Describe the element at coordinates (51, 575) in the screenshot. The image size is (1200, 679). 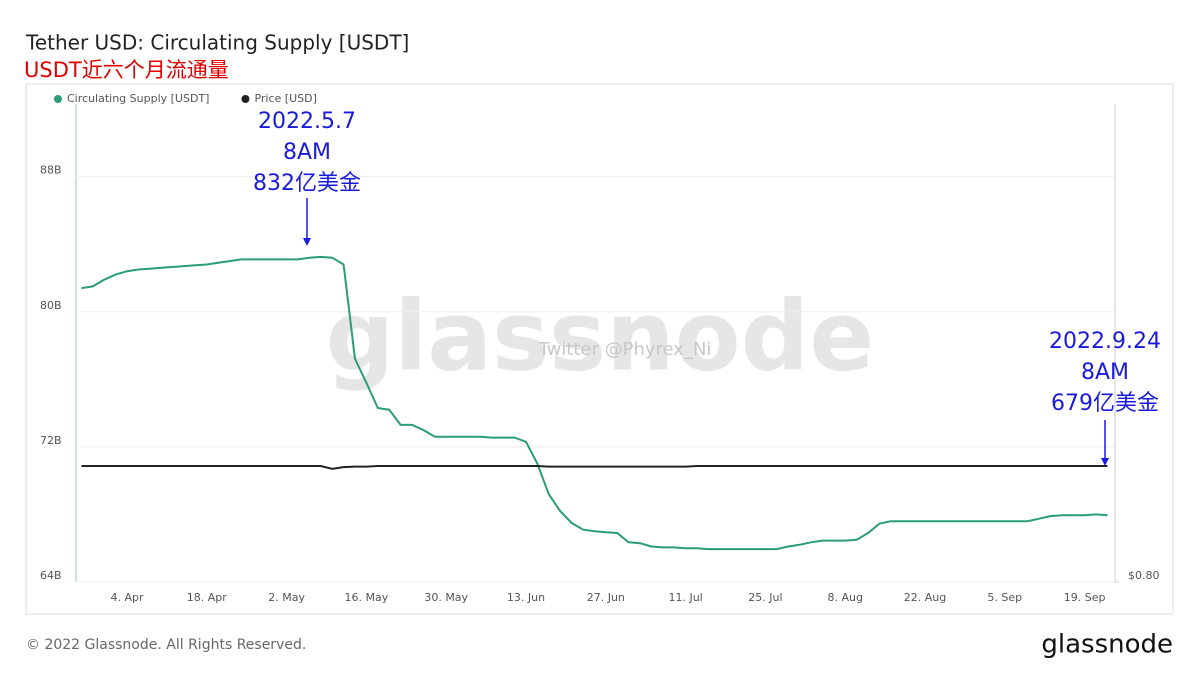
I see `y-tick-label: 64B` at that location.